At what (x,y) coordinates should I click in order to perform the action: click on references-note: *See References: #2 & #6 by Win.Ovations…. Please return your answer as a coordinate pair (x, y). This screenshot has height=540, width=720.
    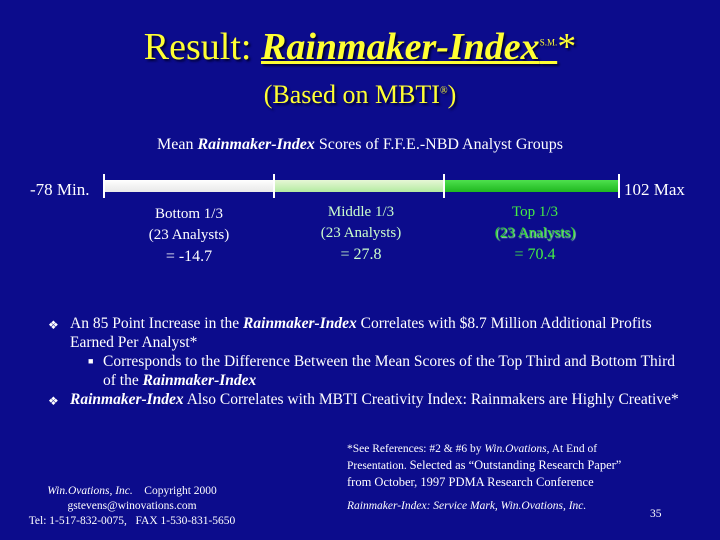
    Looking at the image, I should click on (484, 466).